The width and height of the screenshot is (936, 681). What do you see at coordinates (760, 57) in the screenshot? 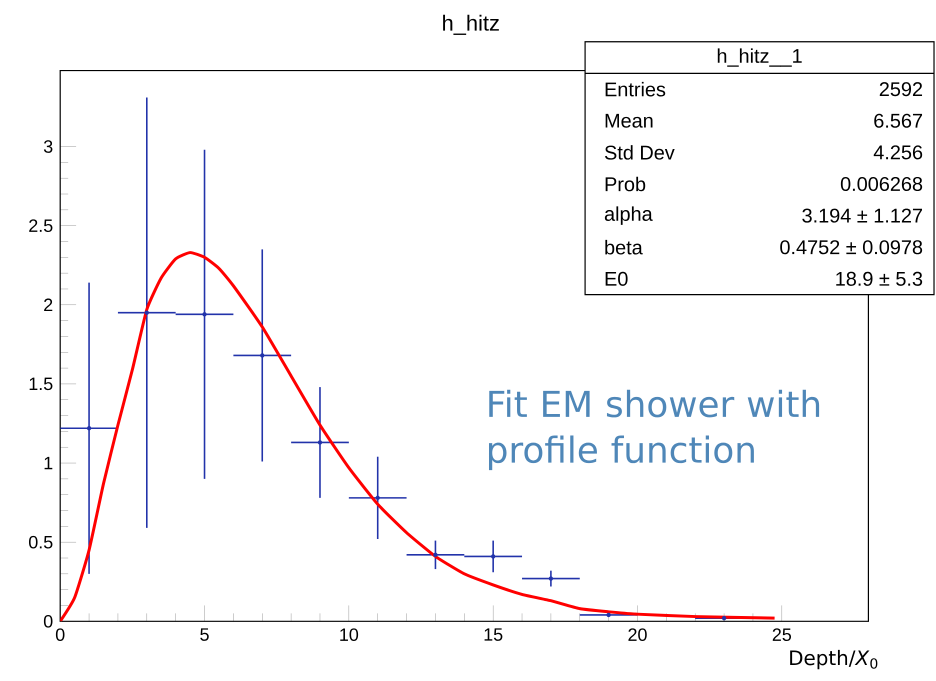
I see `text: h_hitz__1` at bounding box center [760, 57].